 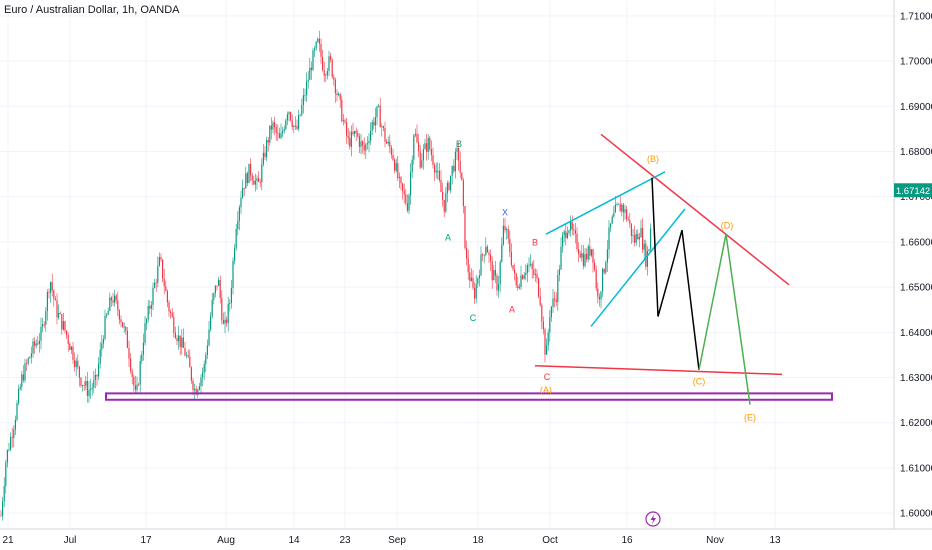 I want to click on lightning-icon, so click(x=653, y=519).